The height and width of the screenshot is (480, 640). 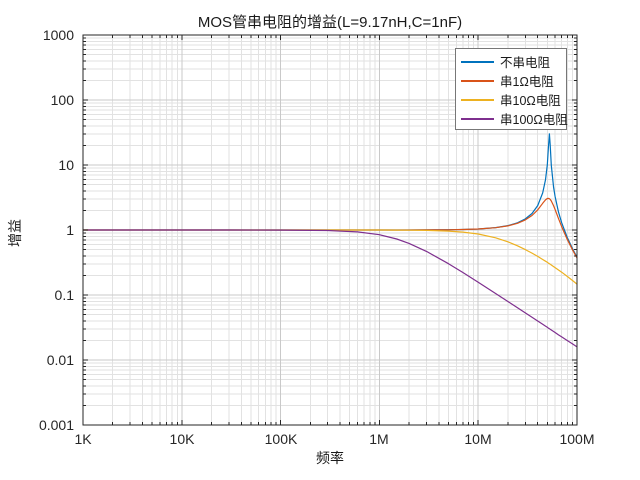 What do you see at coordinates (66, 165) in the screenshot?
I see `y-tick-label-10: 10` at bounding box center [66, 165].